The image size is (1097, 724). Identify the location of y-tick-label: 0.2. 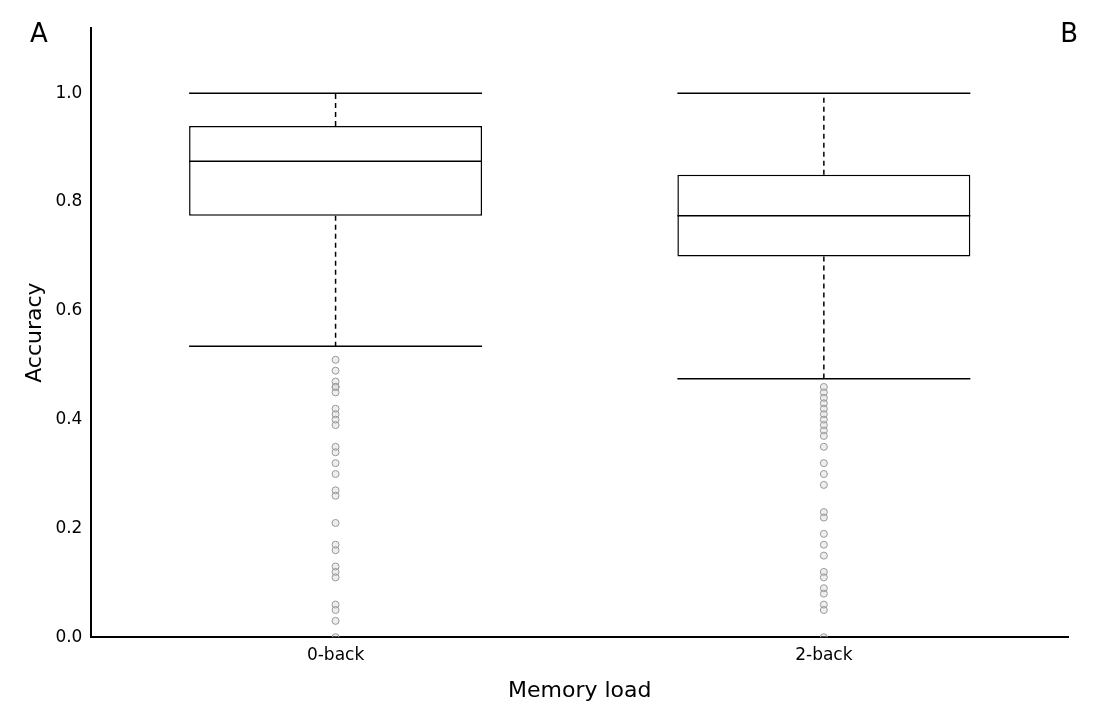
(69, 526).